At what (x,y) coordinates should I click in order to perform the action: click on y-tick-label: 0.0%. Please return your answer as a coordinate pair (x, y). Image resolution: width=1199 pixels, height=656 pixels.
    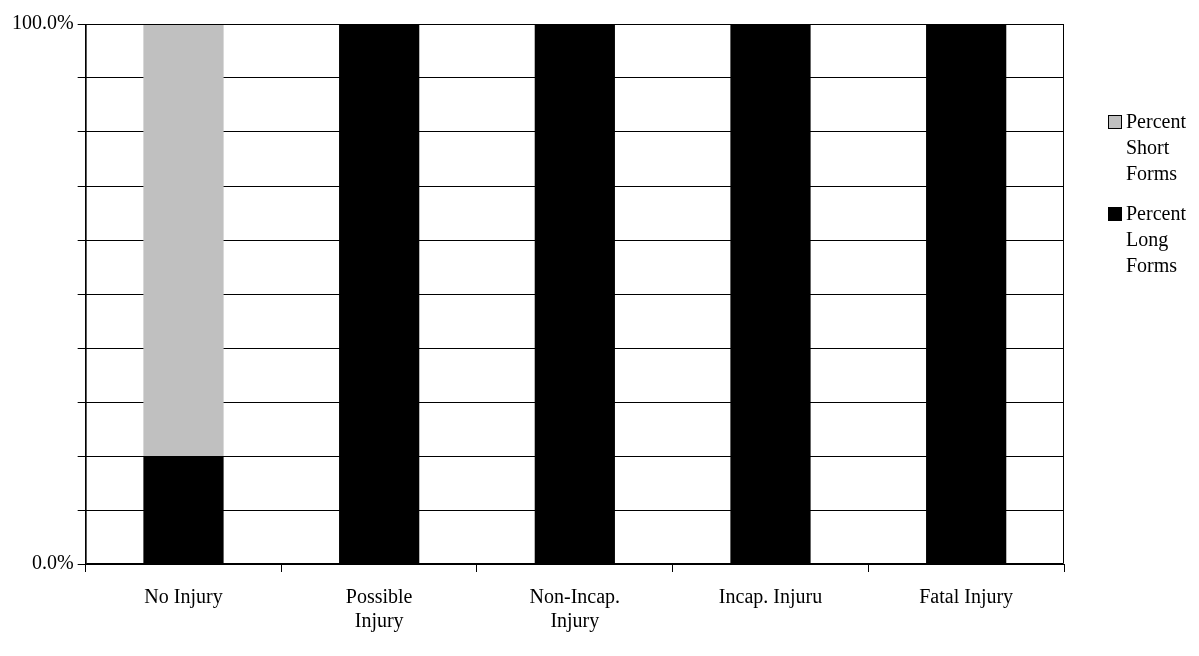
    Looking at the image, I should click on (52, 562).